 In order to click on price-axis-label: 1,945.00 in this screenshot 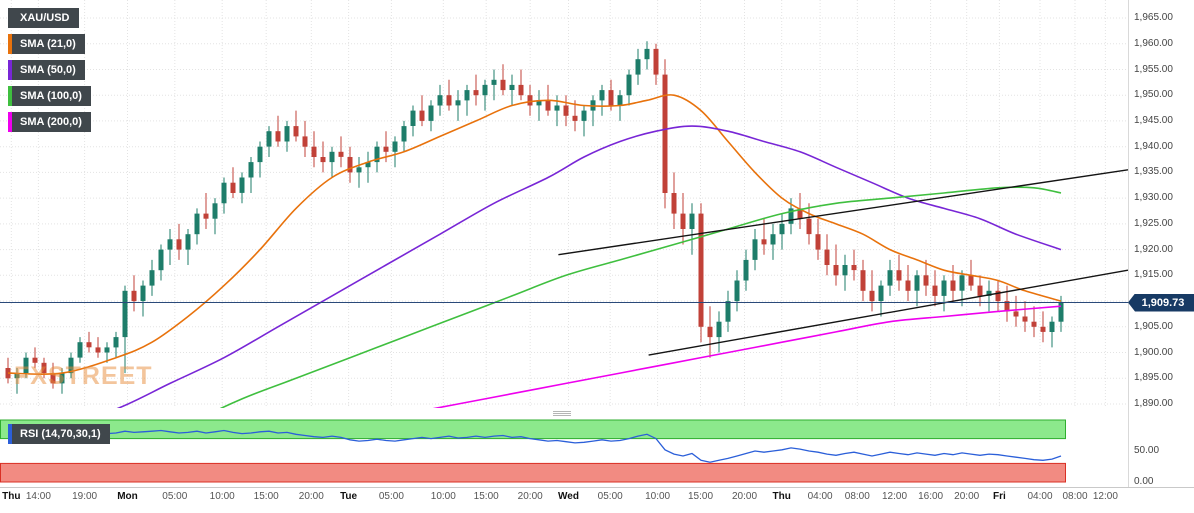, I will do `click(1153, 120)`.